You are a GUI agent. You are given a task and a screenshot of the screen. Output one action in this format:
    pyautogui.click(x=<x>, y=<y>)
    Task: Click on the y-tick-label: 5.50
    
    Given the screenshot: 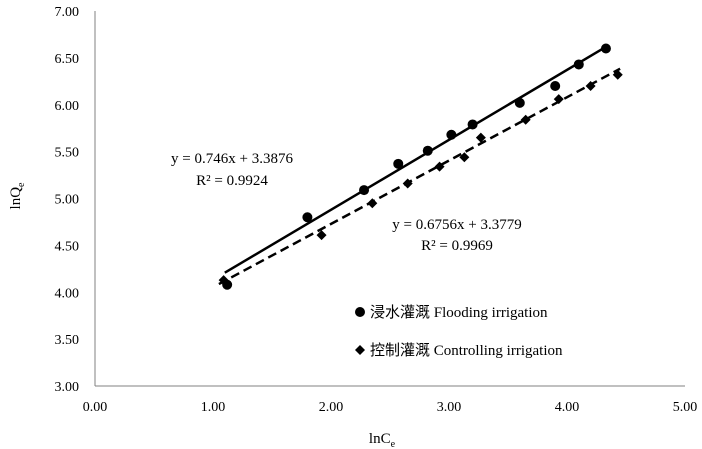 What is the action you would take?
    pyautogui.click(x=67, y=153)
    